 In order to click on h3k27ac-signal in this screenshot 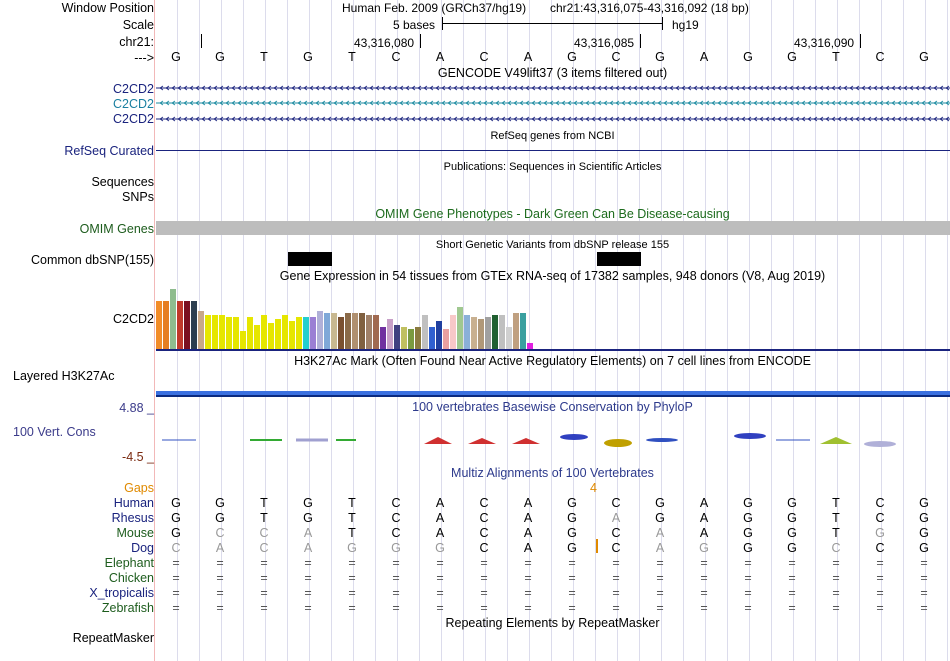, I will do `click(553, 393)`.